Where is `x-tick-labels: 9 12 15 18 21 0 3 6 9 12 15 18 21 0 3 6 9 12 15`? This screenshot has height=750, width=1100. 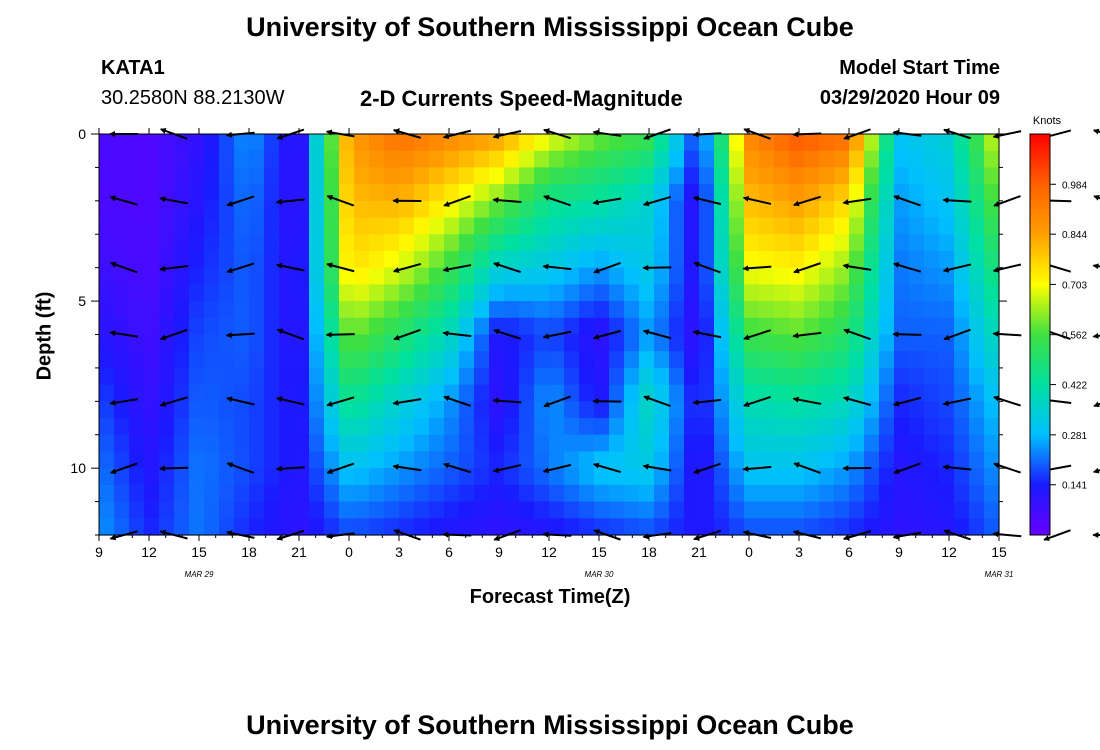
x-tick-labels: 9 12 15 18 21 0 3 6 9 12 15 18 21 0 3 6 9 12 15 is located at coordinates (551, 552).